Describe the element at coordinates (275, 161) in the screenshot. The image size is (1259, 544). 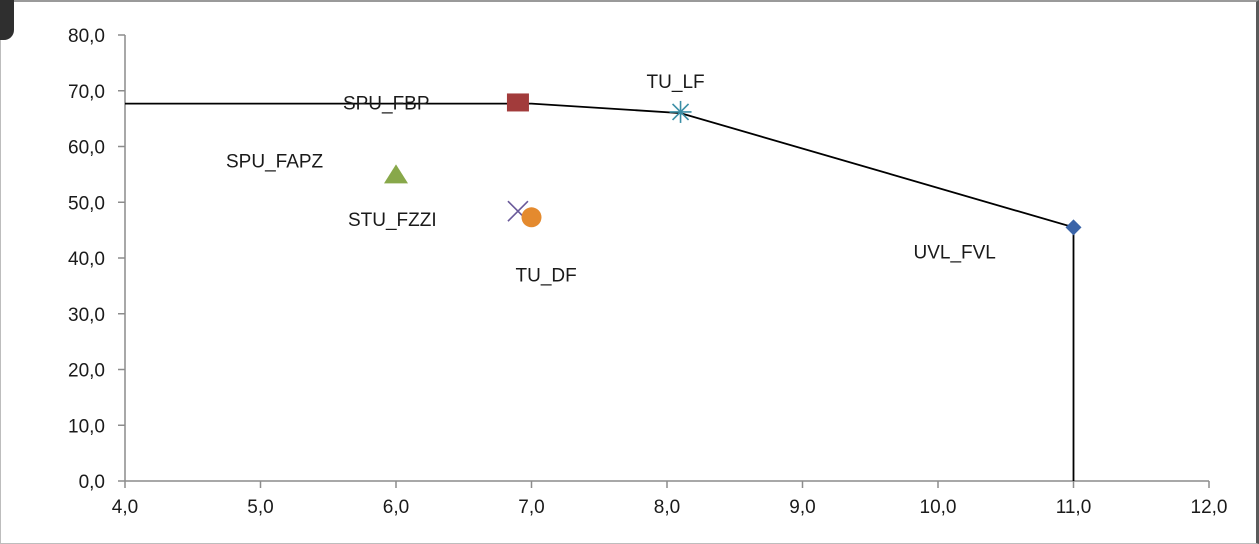
I see `label-spu-fapz: SPU_FAPZ` at that location.